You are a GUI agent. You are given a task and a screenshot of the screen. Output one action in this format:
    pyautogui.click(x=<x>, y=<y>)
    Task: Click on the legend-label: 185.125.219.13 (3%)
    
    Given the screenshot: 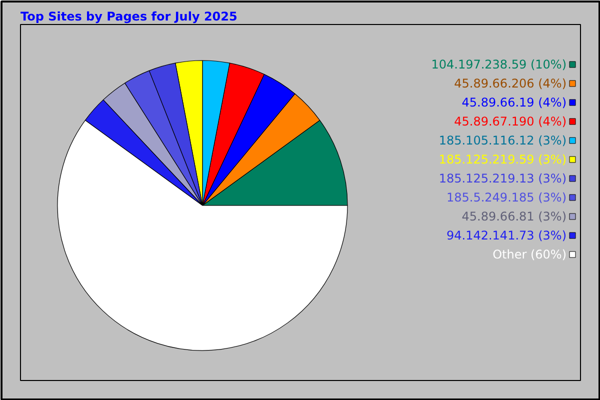 What is the action you would take?
    pyautogui.click(x=502, y=179)
    